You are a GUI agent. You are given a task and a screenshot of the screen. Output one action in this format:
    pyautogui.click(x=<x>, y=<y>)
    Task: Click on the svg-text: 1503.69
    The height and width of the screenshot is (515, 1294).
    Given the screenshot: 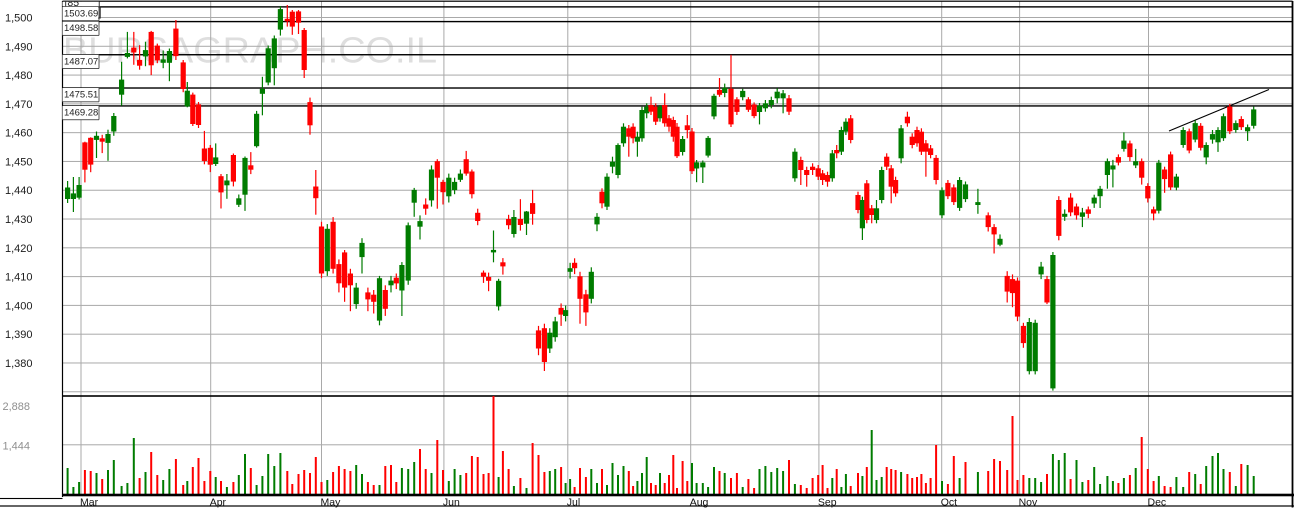 What is the action you would take?
    pyautogui.click(x=81, y=13)
    